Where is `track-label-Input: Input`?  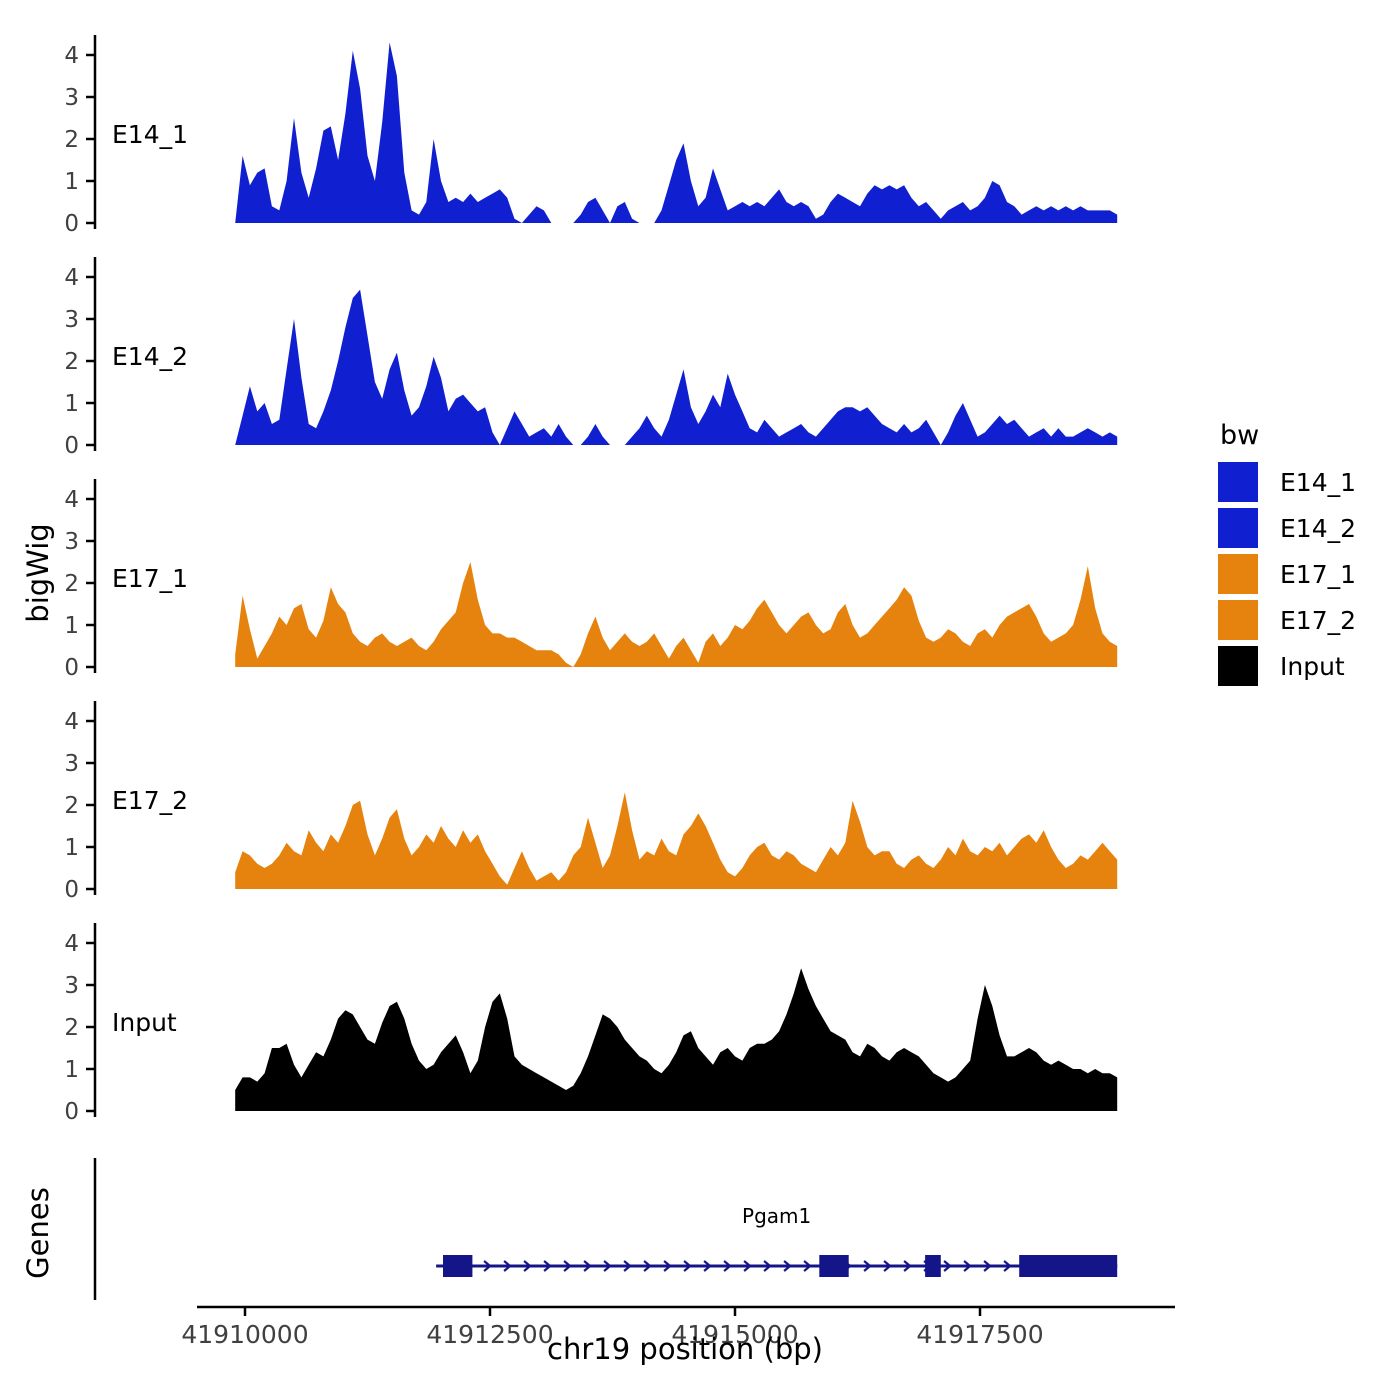 track-label-Input: Input is located at coordinates (144, 1022).